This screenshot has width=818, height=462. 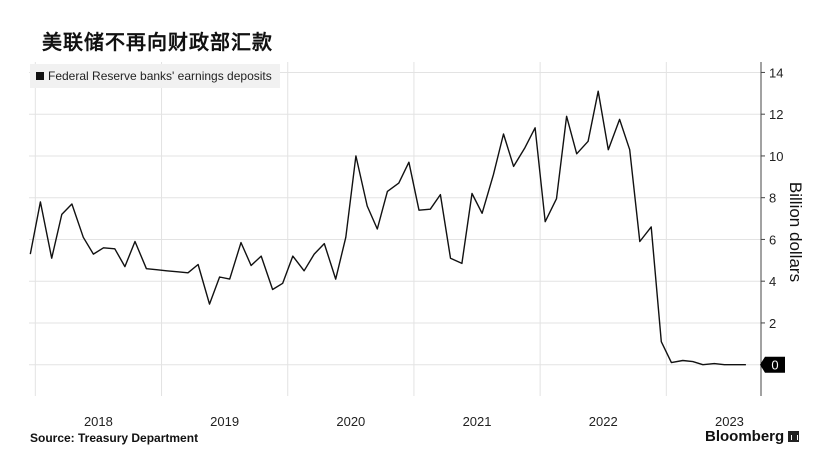 What do you see at coordinates (776, 114) in the screenshot?
I see `y-tick-label: 12` at bounding box center [776, 114].